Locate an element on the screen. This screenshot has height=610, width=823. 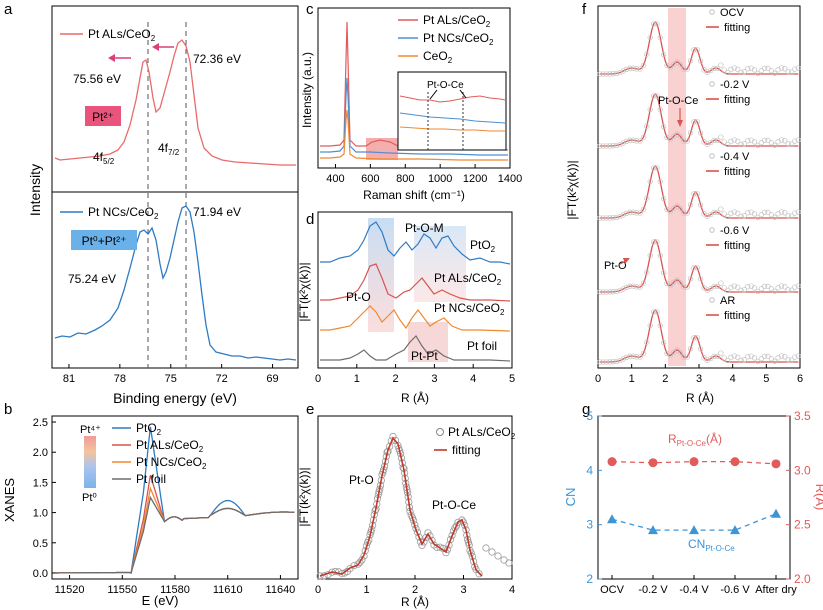
panel-a-ylabel: Intensity is located at coordinates (35, 190).